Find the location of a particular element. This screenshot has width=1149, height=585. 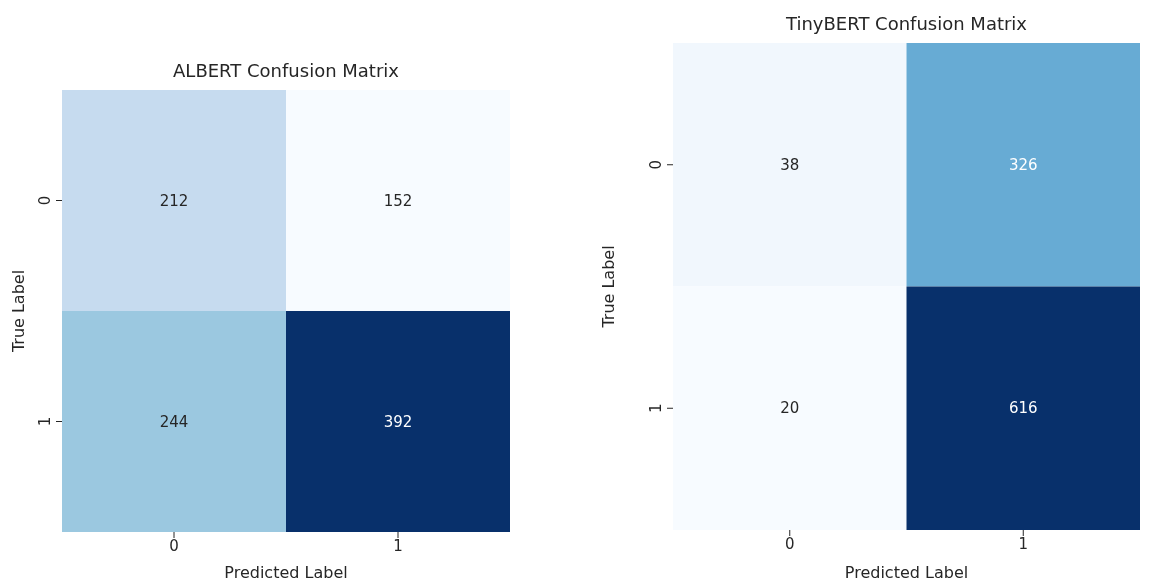

data-label: 392 is located at coordinates (398, 421).